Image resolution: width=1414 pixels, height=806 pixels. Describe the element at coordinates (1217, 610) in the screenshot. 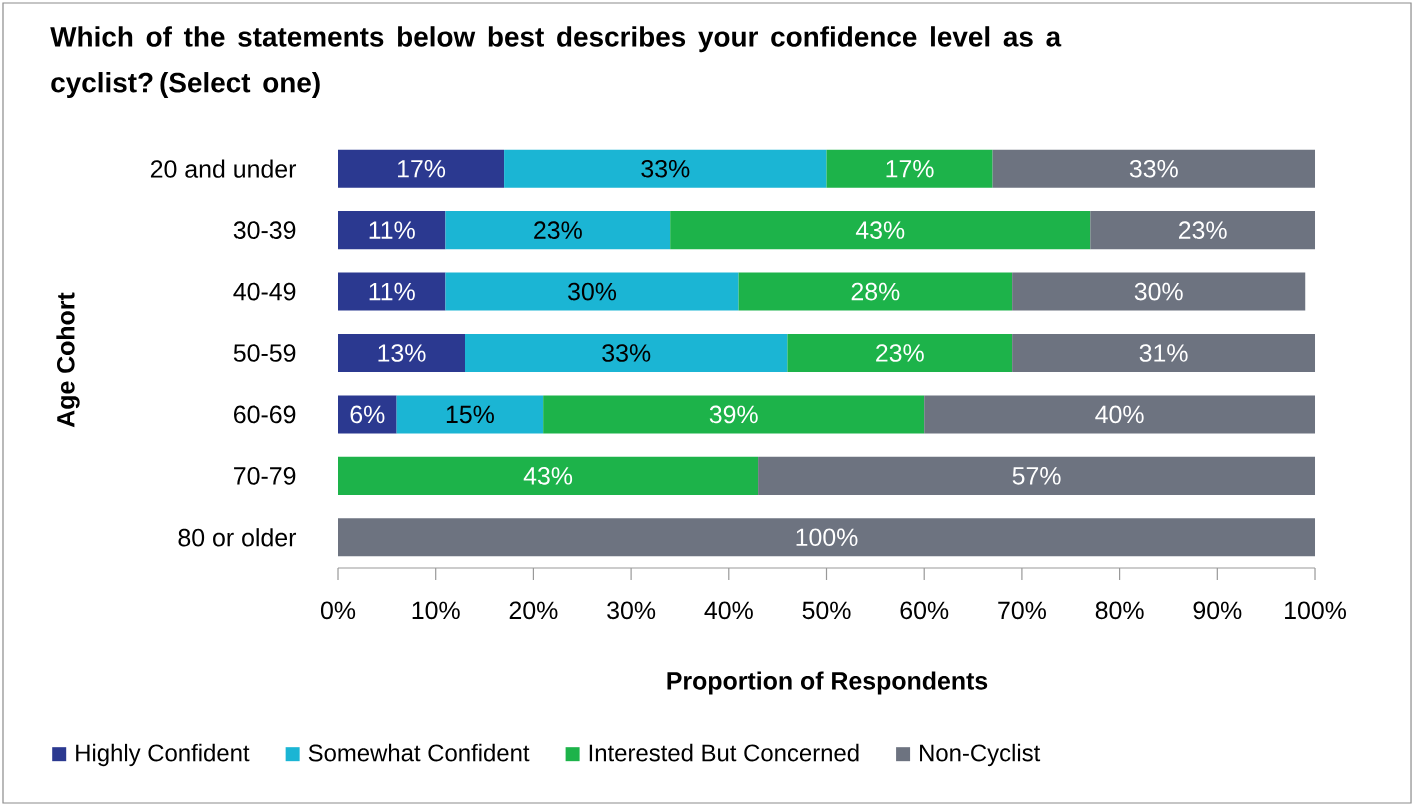

I see `x-tick-label: 90%` at that location.